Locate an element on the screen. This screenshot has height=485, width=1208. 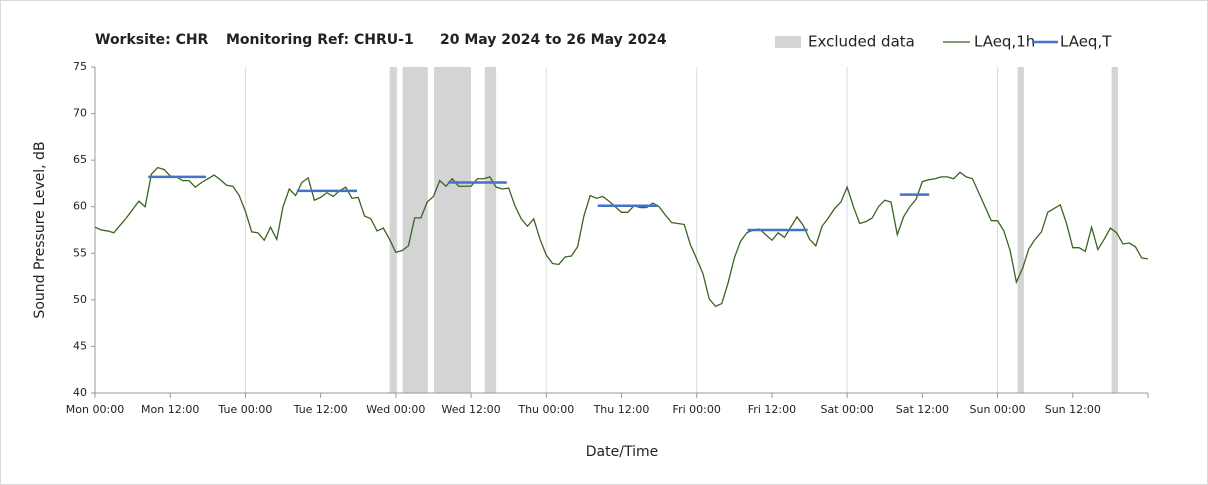
y-tick-label: 65 is located at coordinates (80, 159).